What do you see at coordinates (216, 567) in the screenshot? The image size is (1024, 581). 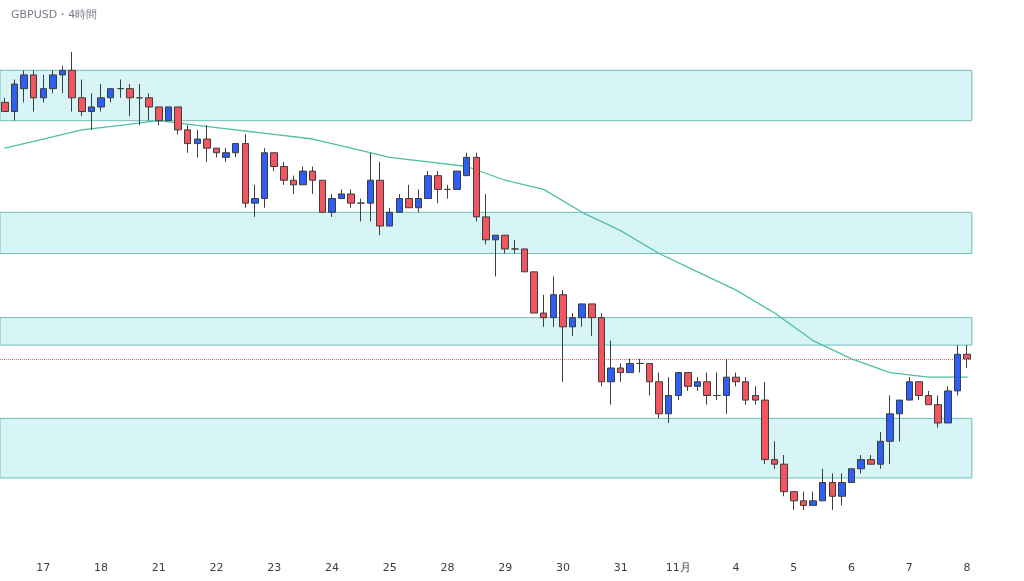 I see `x-tick-label: 22` at bounding box center [216, 567].